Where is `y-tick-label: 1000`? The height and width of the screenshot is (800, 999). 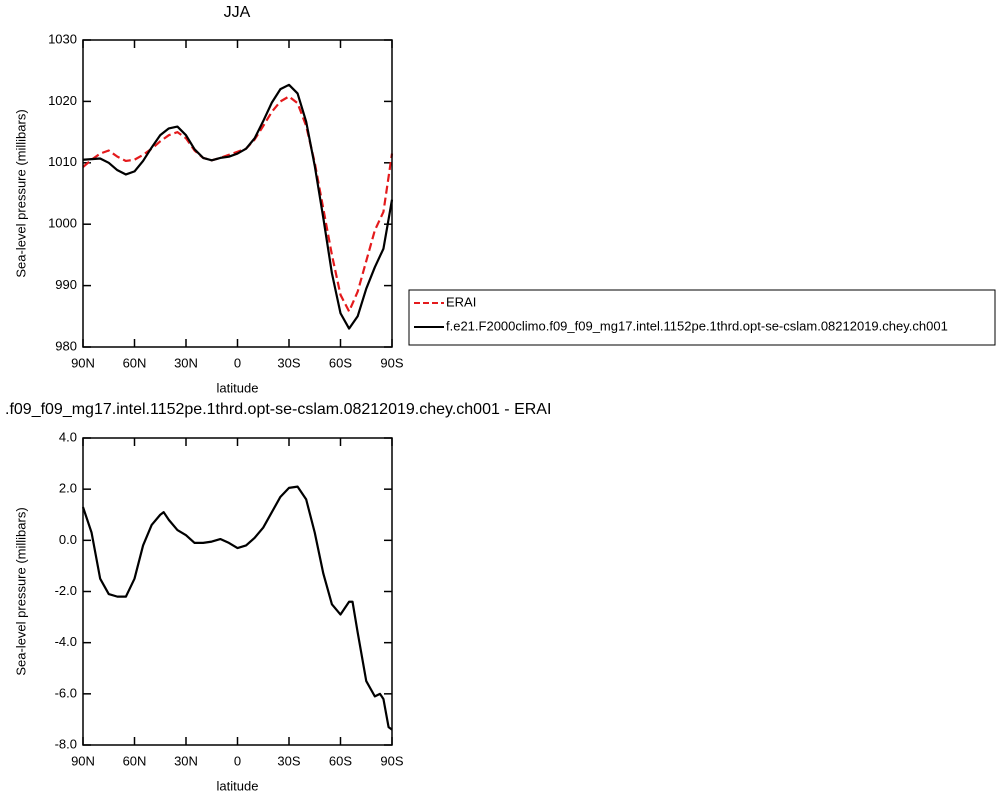 y-tick-label: 1000 is located at coordinates (62, 223).